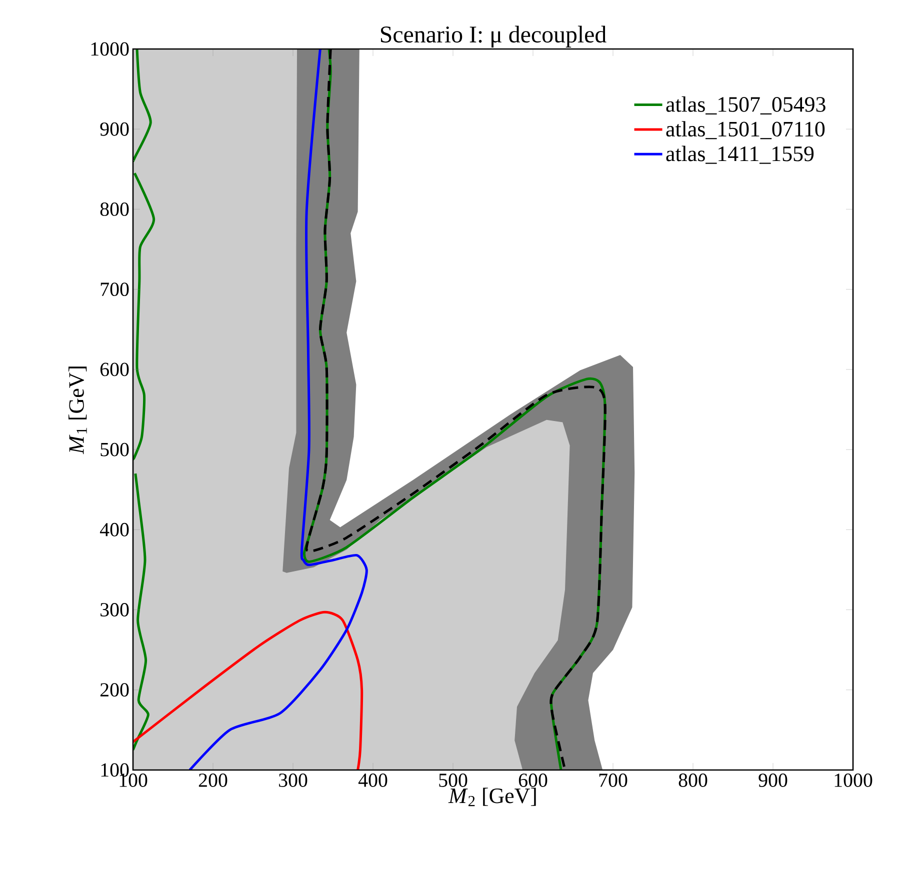 The height and width of the screenshot is (873, 900). Describe the element at coordinates (114, 369) in the screenshot. I see `y-tick-label: 600` at that location.